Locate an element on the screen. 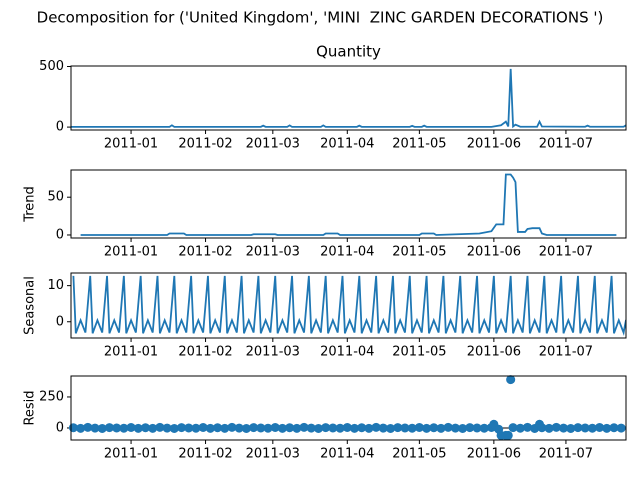 The height and width of the screenshot is (480, 640). y-tick-label: 10 is located at coordinates (55, 285).